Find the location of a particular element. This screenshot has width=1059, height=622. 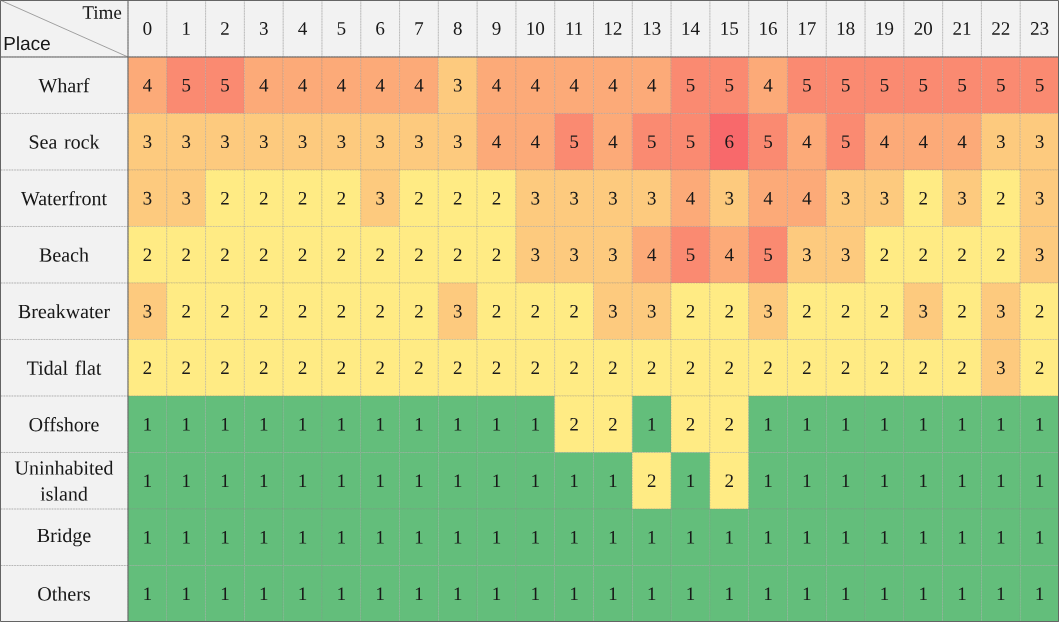

x-tick-label: 11 is located at coordinates (574, 28).